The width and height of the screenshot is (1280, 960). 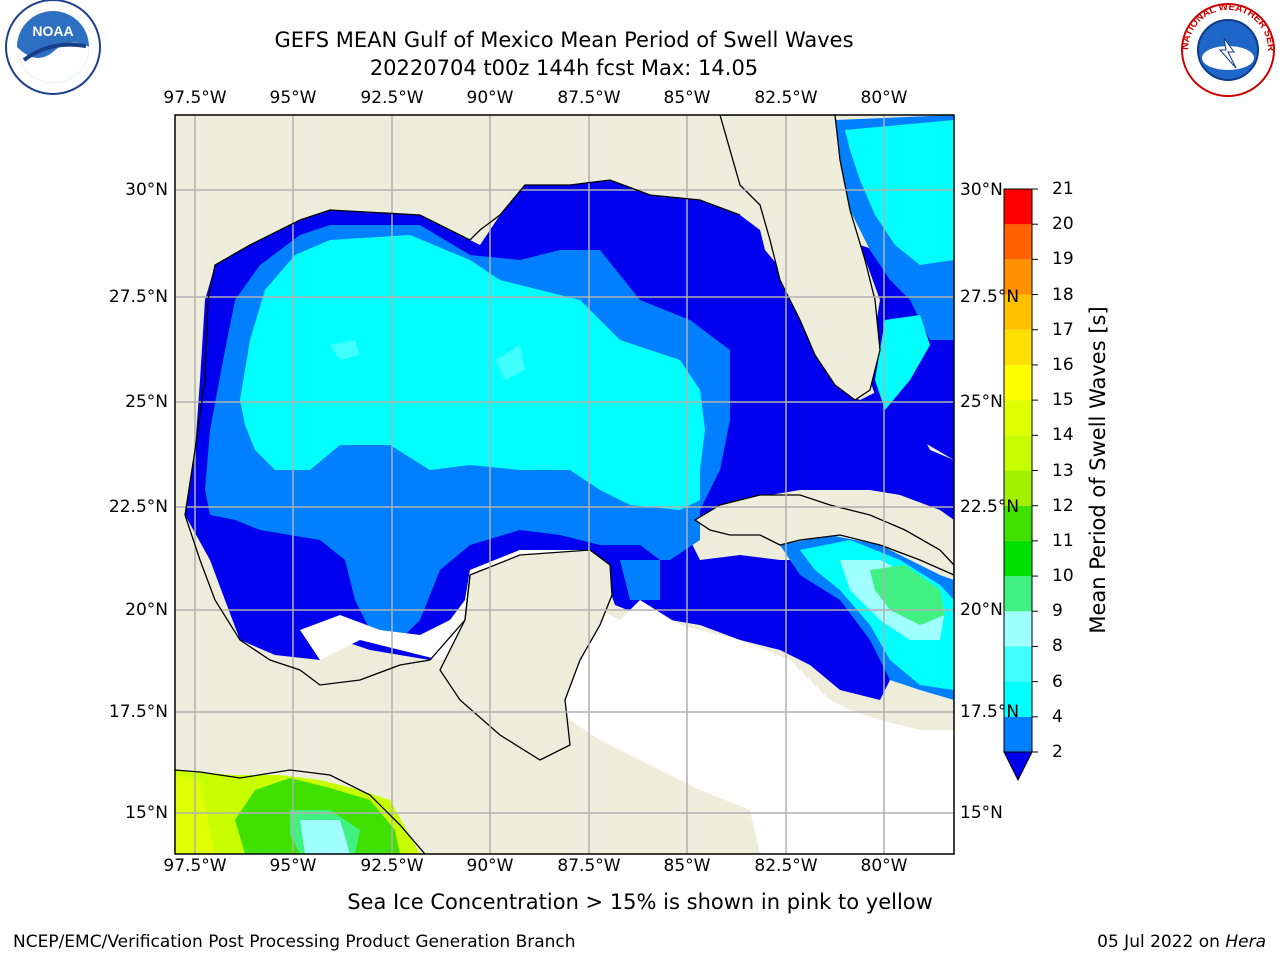 What do you see at coordinates (1057, 611) in the screenshot?
I see `colorbar-tick-label: 9` at bounding box center [1057, 611].